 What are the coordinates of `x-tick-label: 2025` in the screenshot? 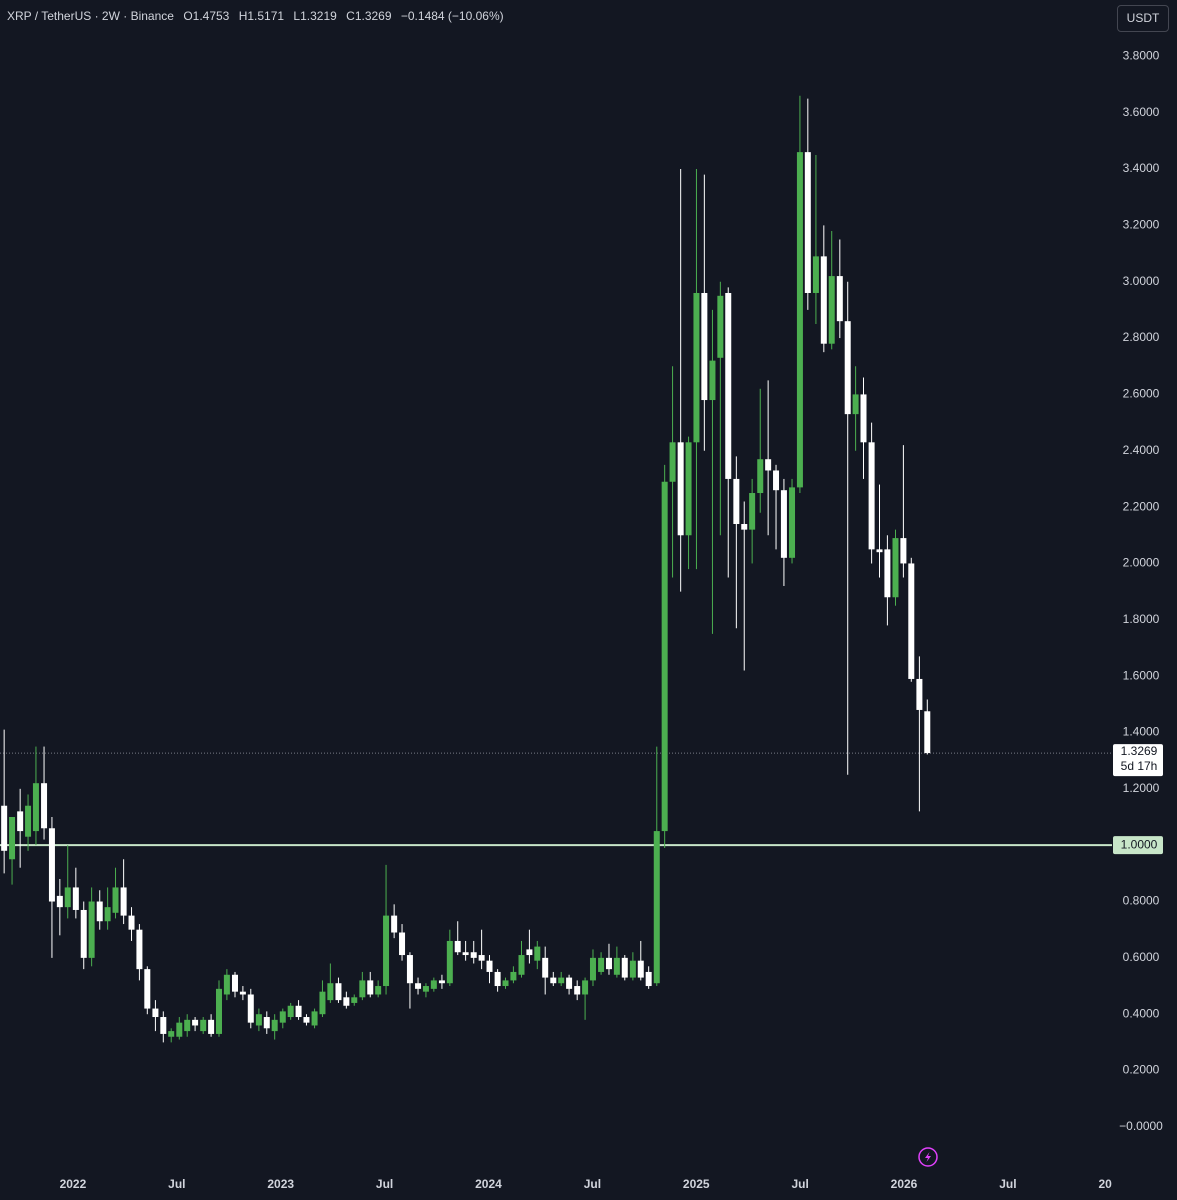 It's located at (696, 1184).